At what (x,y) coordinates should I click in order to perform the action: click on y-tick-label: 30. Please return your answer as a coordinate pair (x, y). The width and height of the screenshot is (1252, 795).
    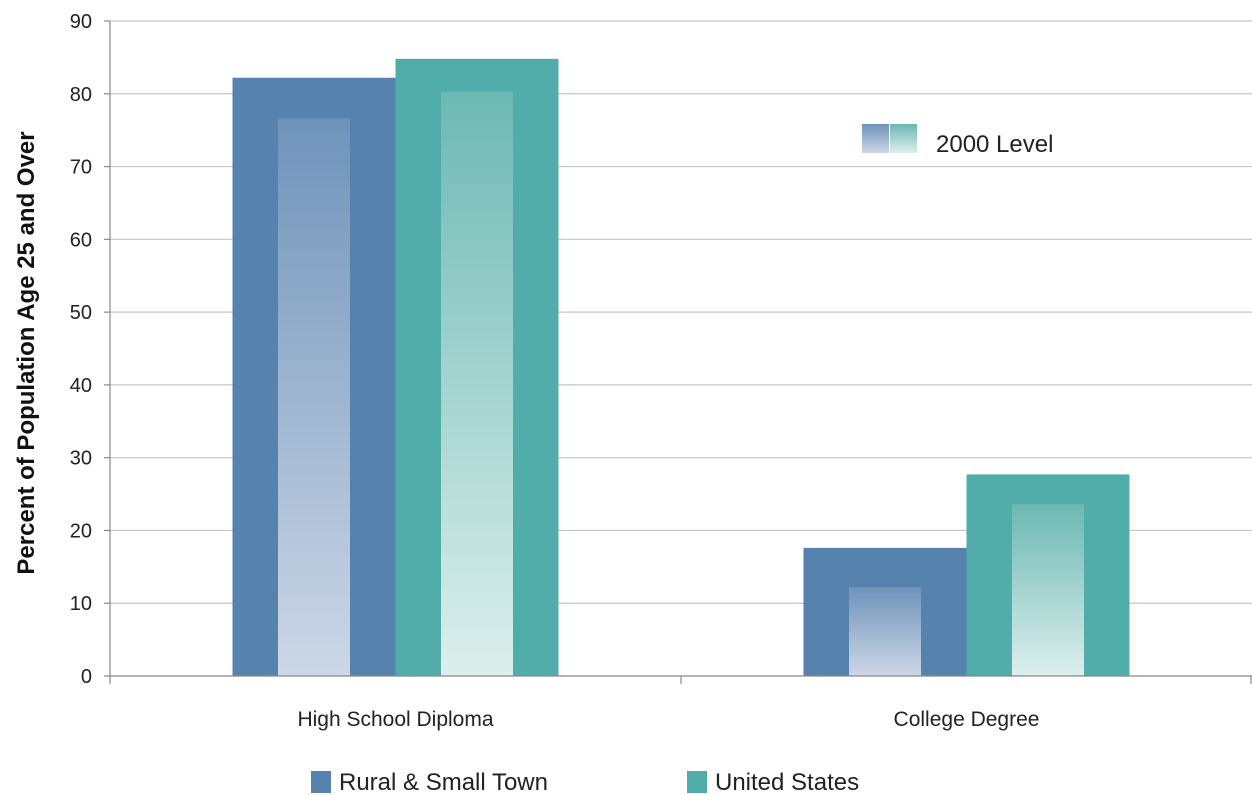
    Looking at the image, I should click on (81, 459).